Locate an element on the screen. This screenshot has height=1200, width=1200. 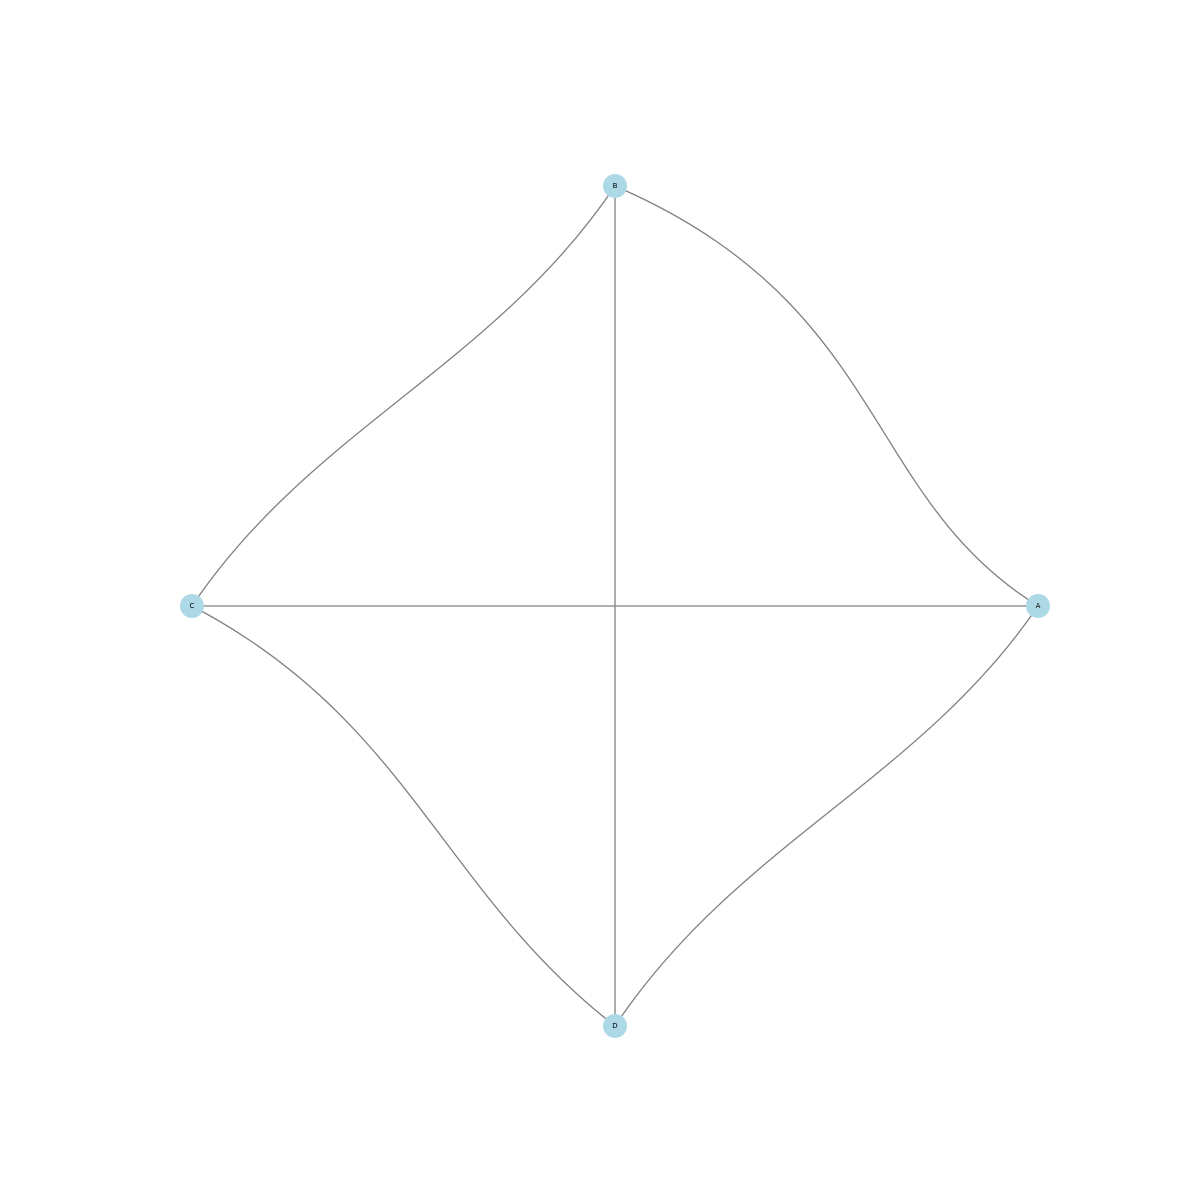
node-b-circle is located at coordinates (615, 186).